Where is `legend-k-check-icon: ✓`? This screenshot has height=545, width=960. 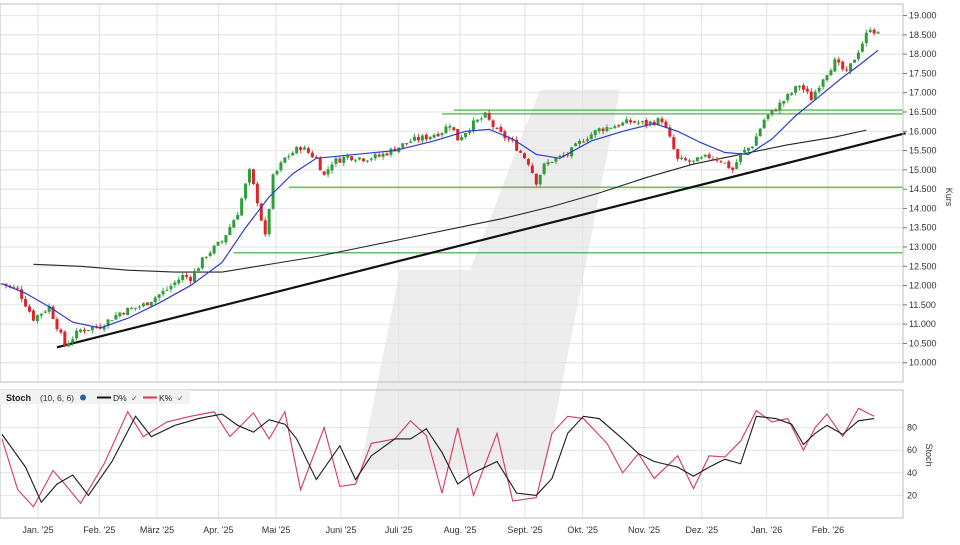
legend-k-check-icon: ✓ is located at coordinates (180, 398).